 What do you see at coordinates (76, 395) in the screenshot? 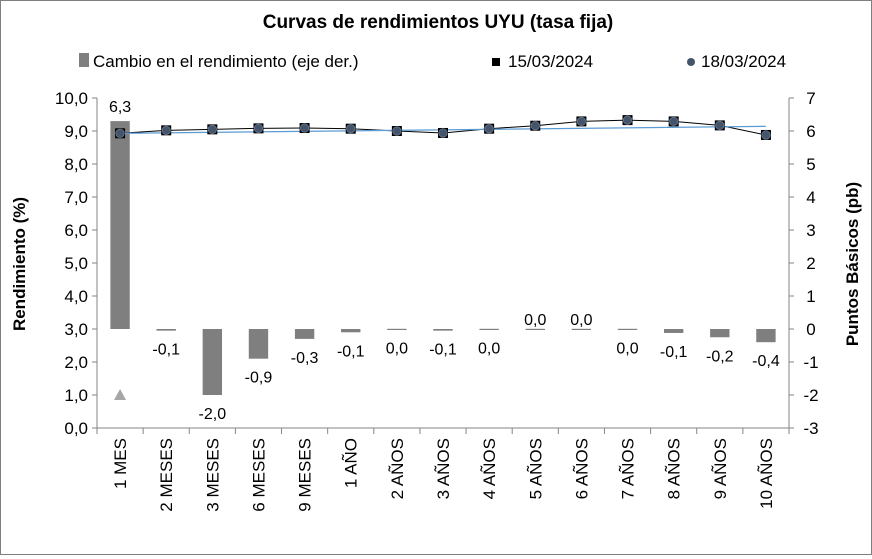
I see `left-tick-label: 1,0` at bounding box center [76, 395].